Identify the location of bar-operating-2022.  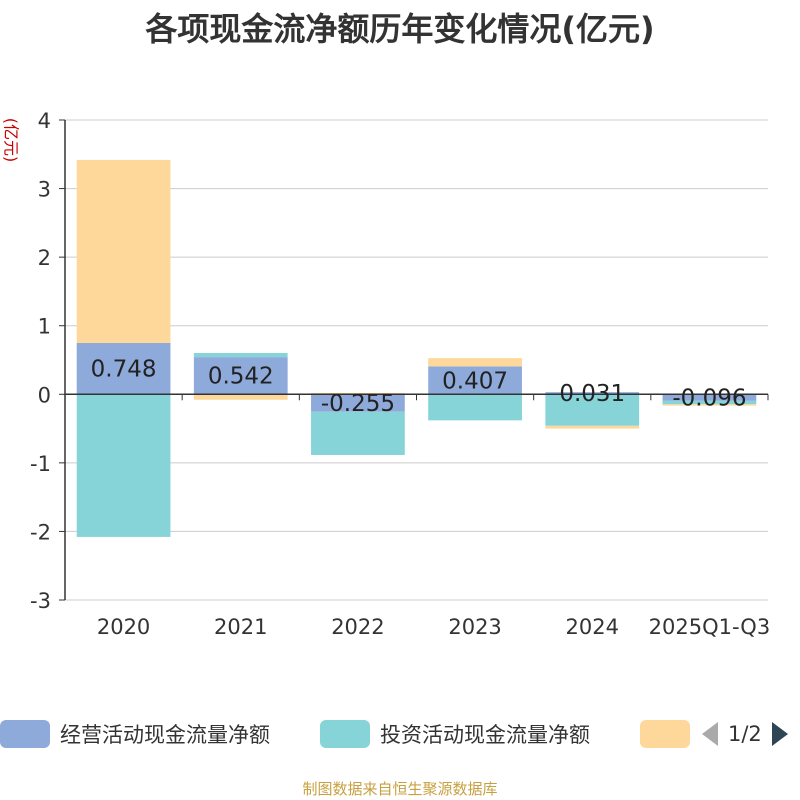
(358, 403).